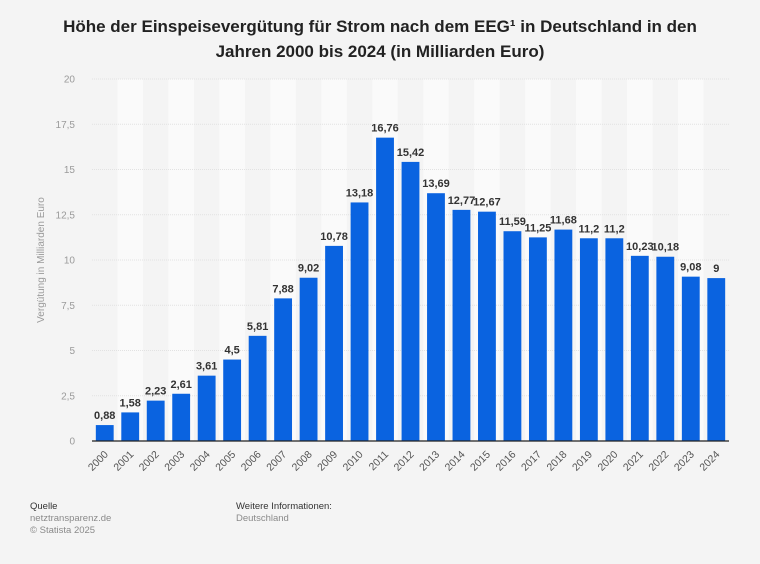  I want to click on y-tick-label: 20, so click(70, 80).